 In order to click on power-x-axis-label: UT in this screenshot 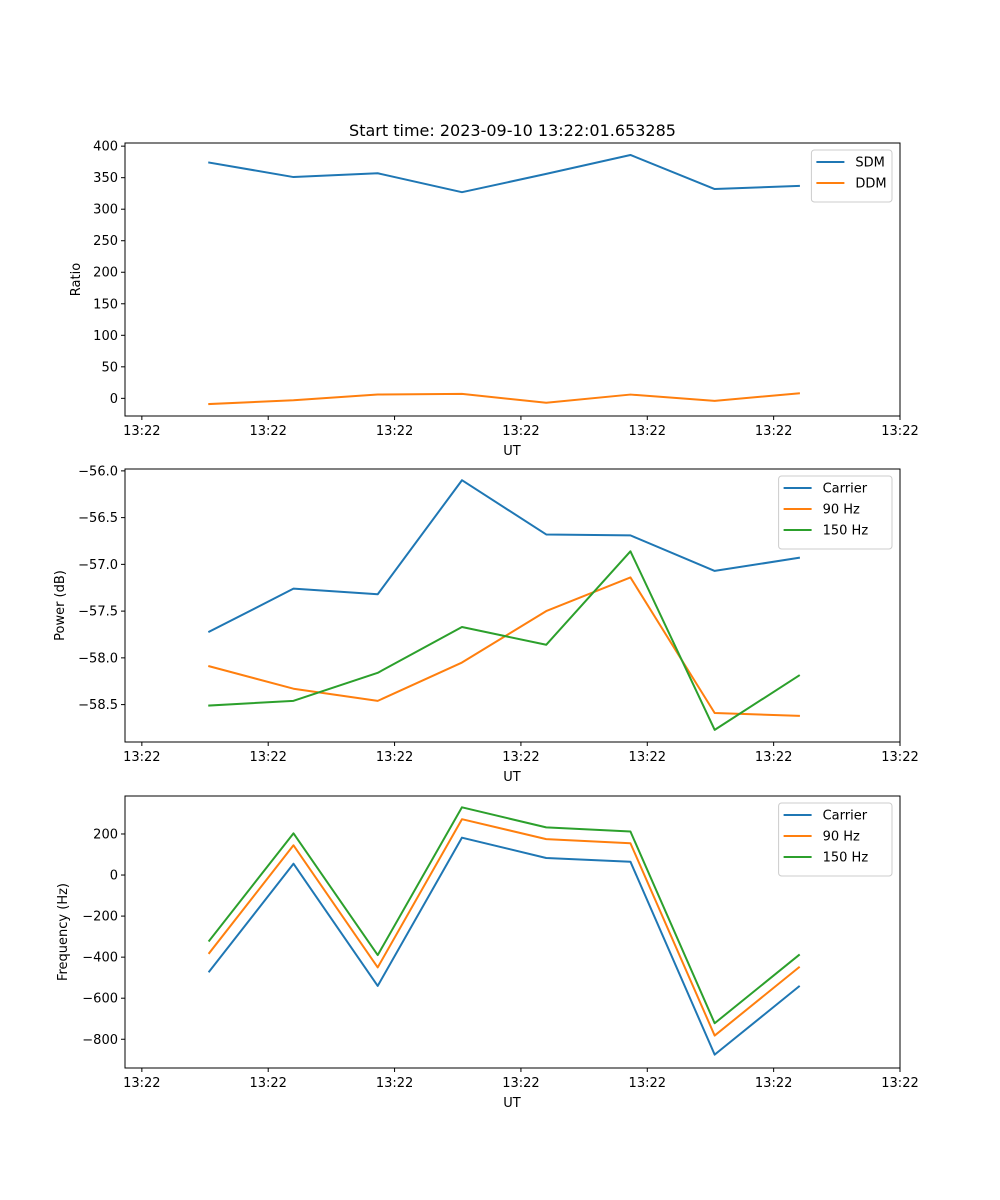, I will do `click(512, 777)`.